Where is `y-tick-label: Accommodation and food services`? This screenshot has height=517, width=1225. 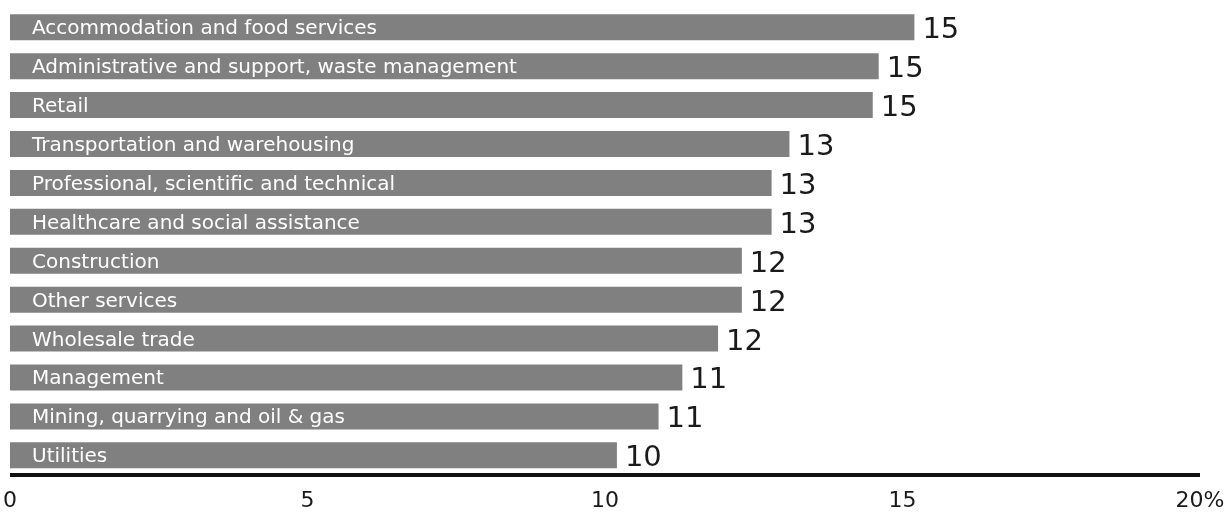
y-tick-label: Accommodation and food services is located at coordinates (204, 27).